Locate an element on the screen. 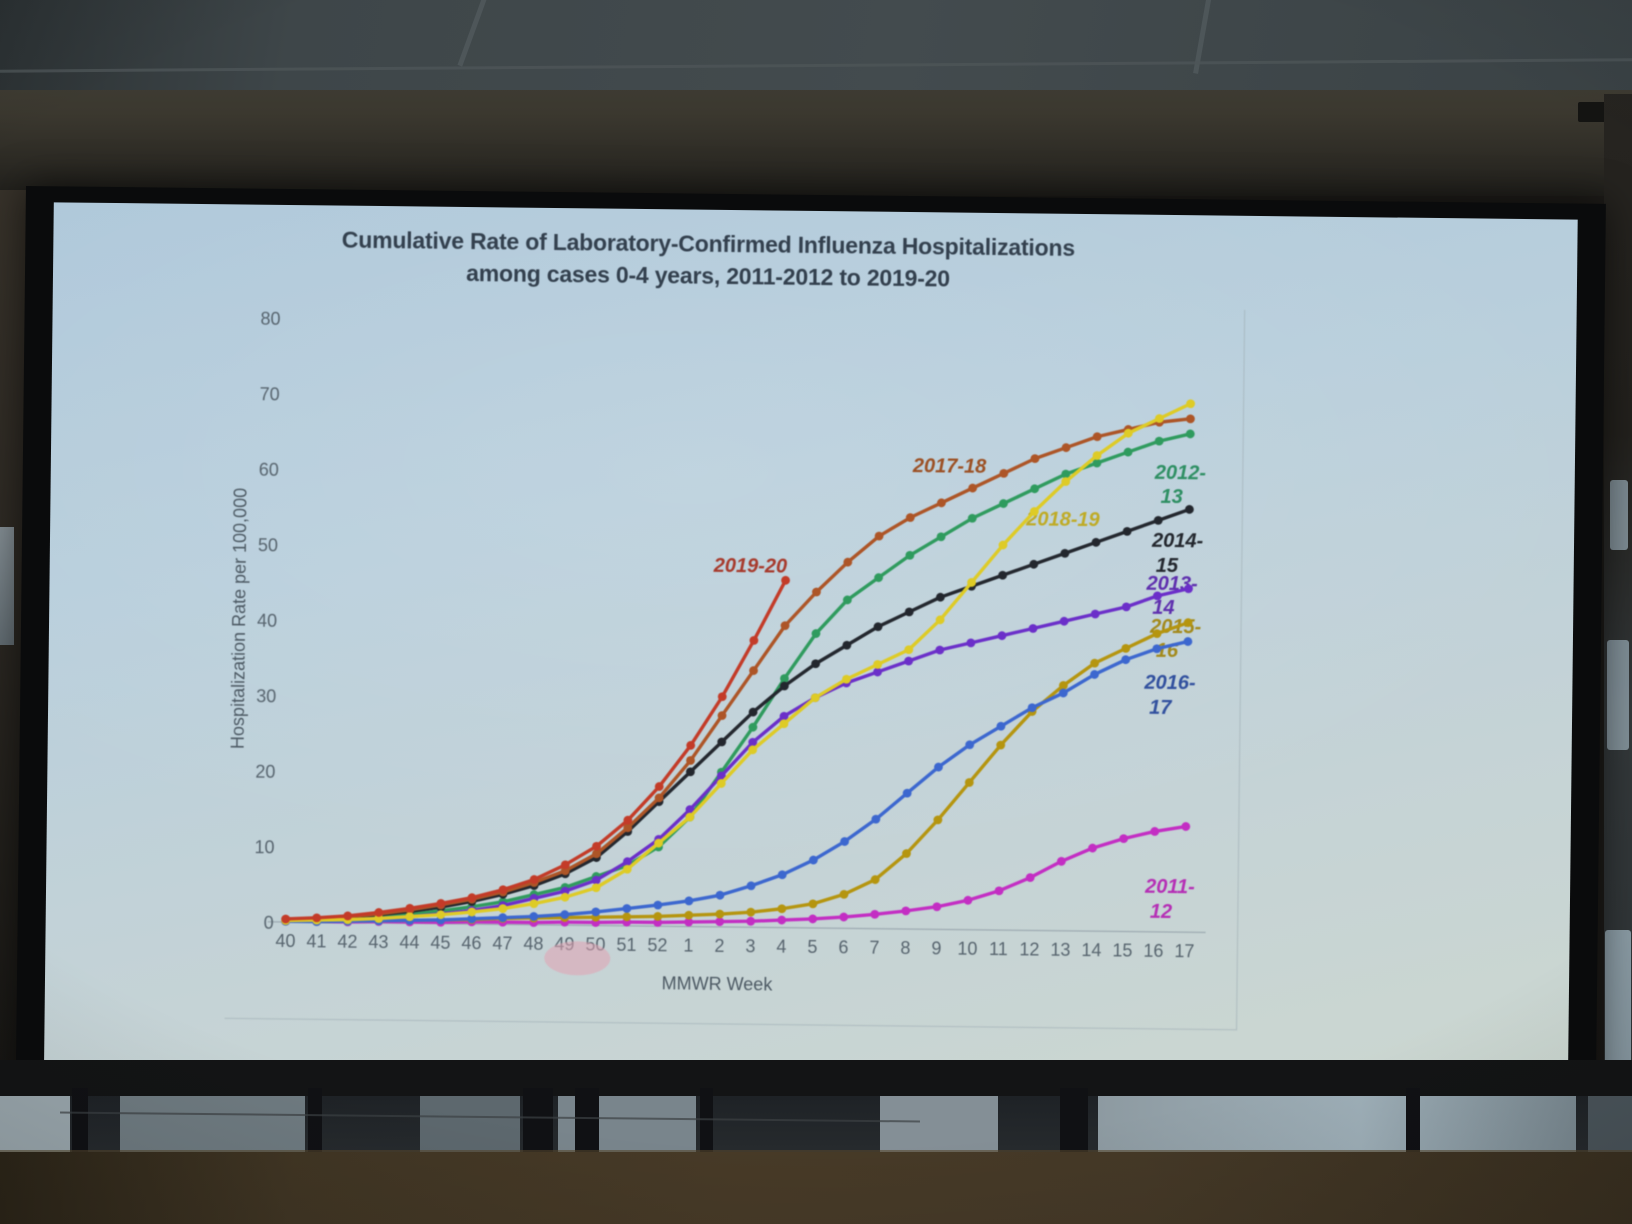  series-label-2012: 2012- is located at coordinates (1180, 473).